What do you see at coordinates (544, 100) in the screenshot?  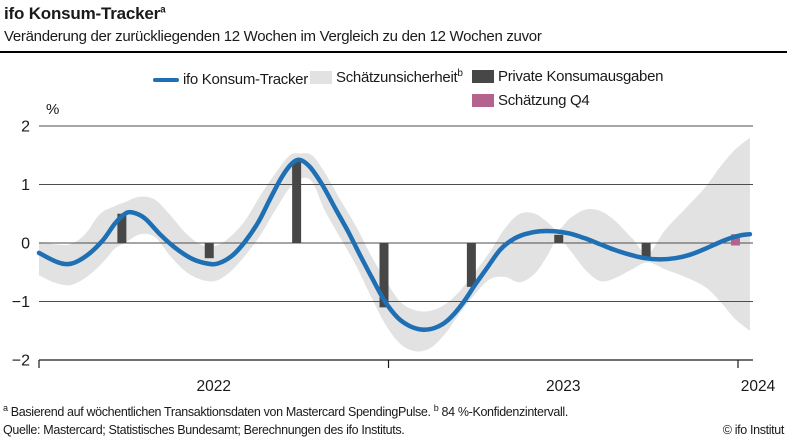 I see `legend-label: Schätzung Q4` at bounding box center [544, 100].